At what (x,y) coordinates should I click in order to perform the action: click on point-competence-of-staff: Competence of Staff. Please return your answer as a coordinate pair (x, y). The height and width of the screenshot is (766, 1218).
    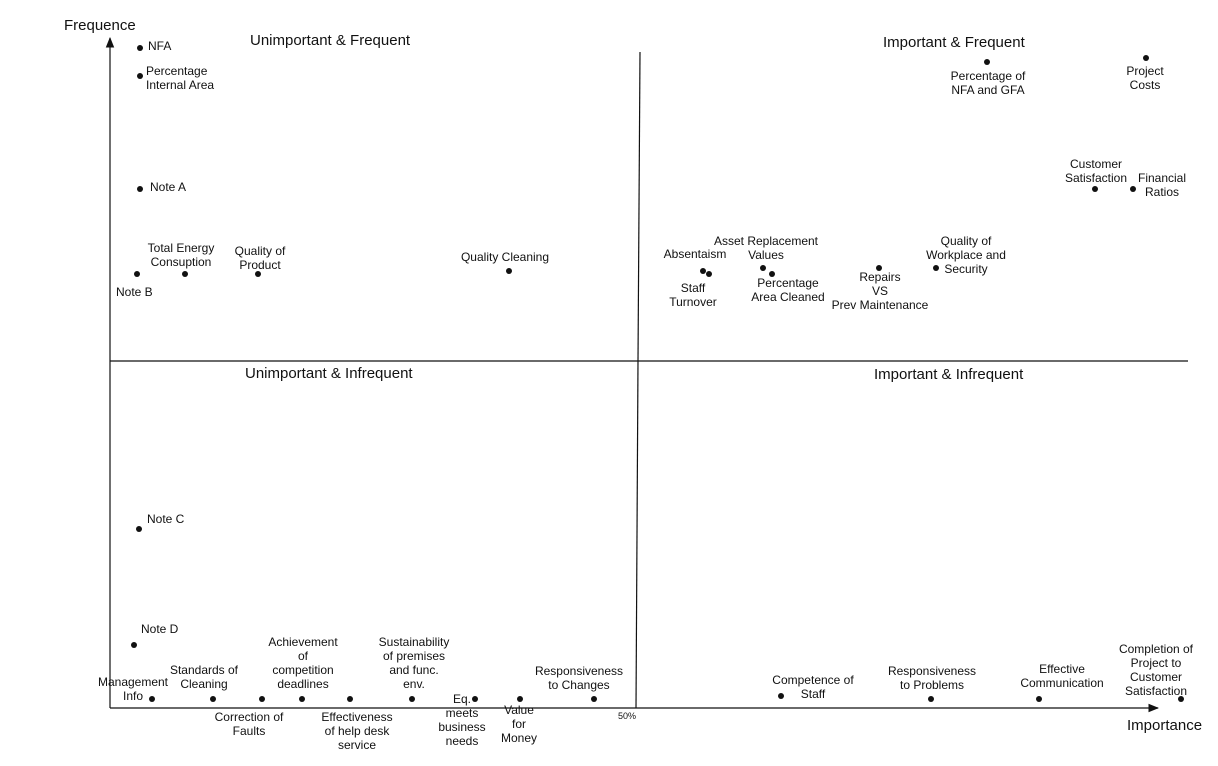
    Looking at the image, I should click on (813, 687).